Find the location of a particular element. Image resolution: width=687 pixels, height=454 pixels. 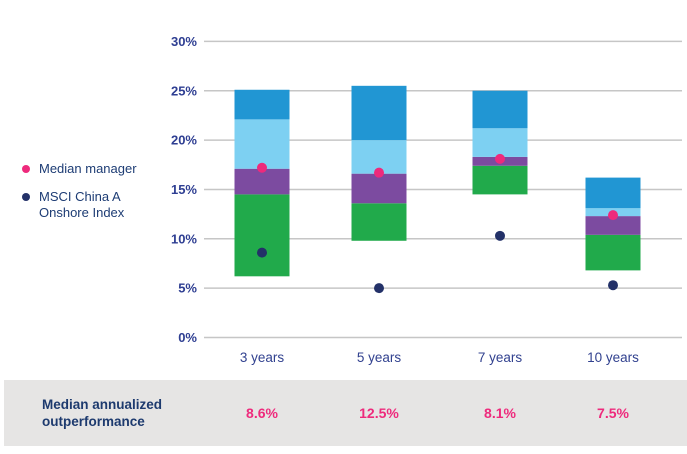

y-tick-label: 10% is located at coordinates (184, 238).